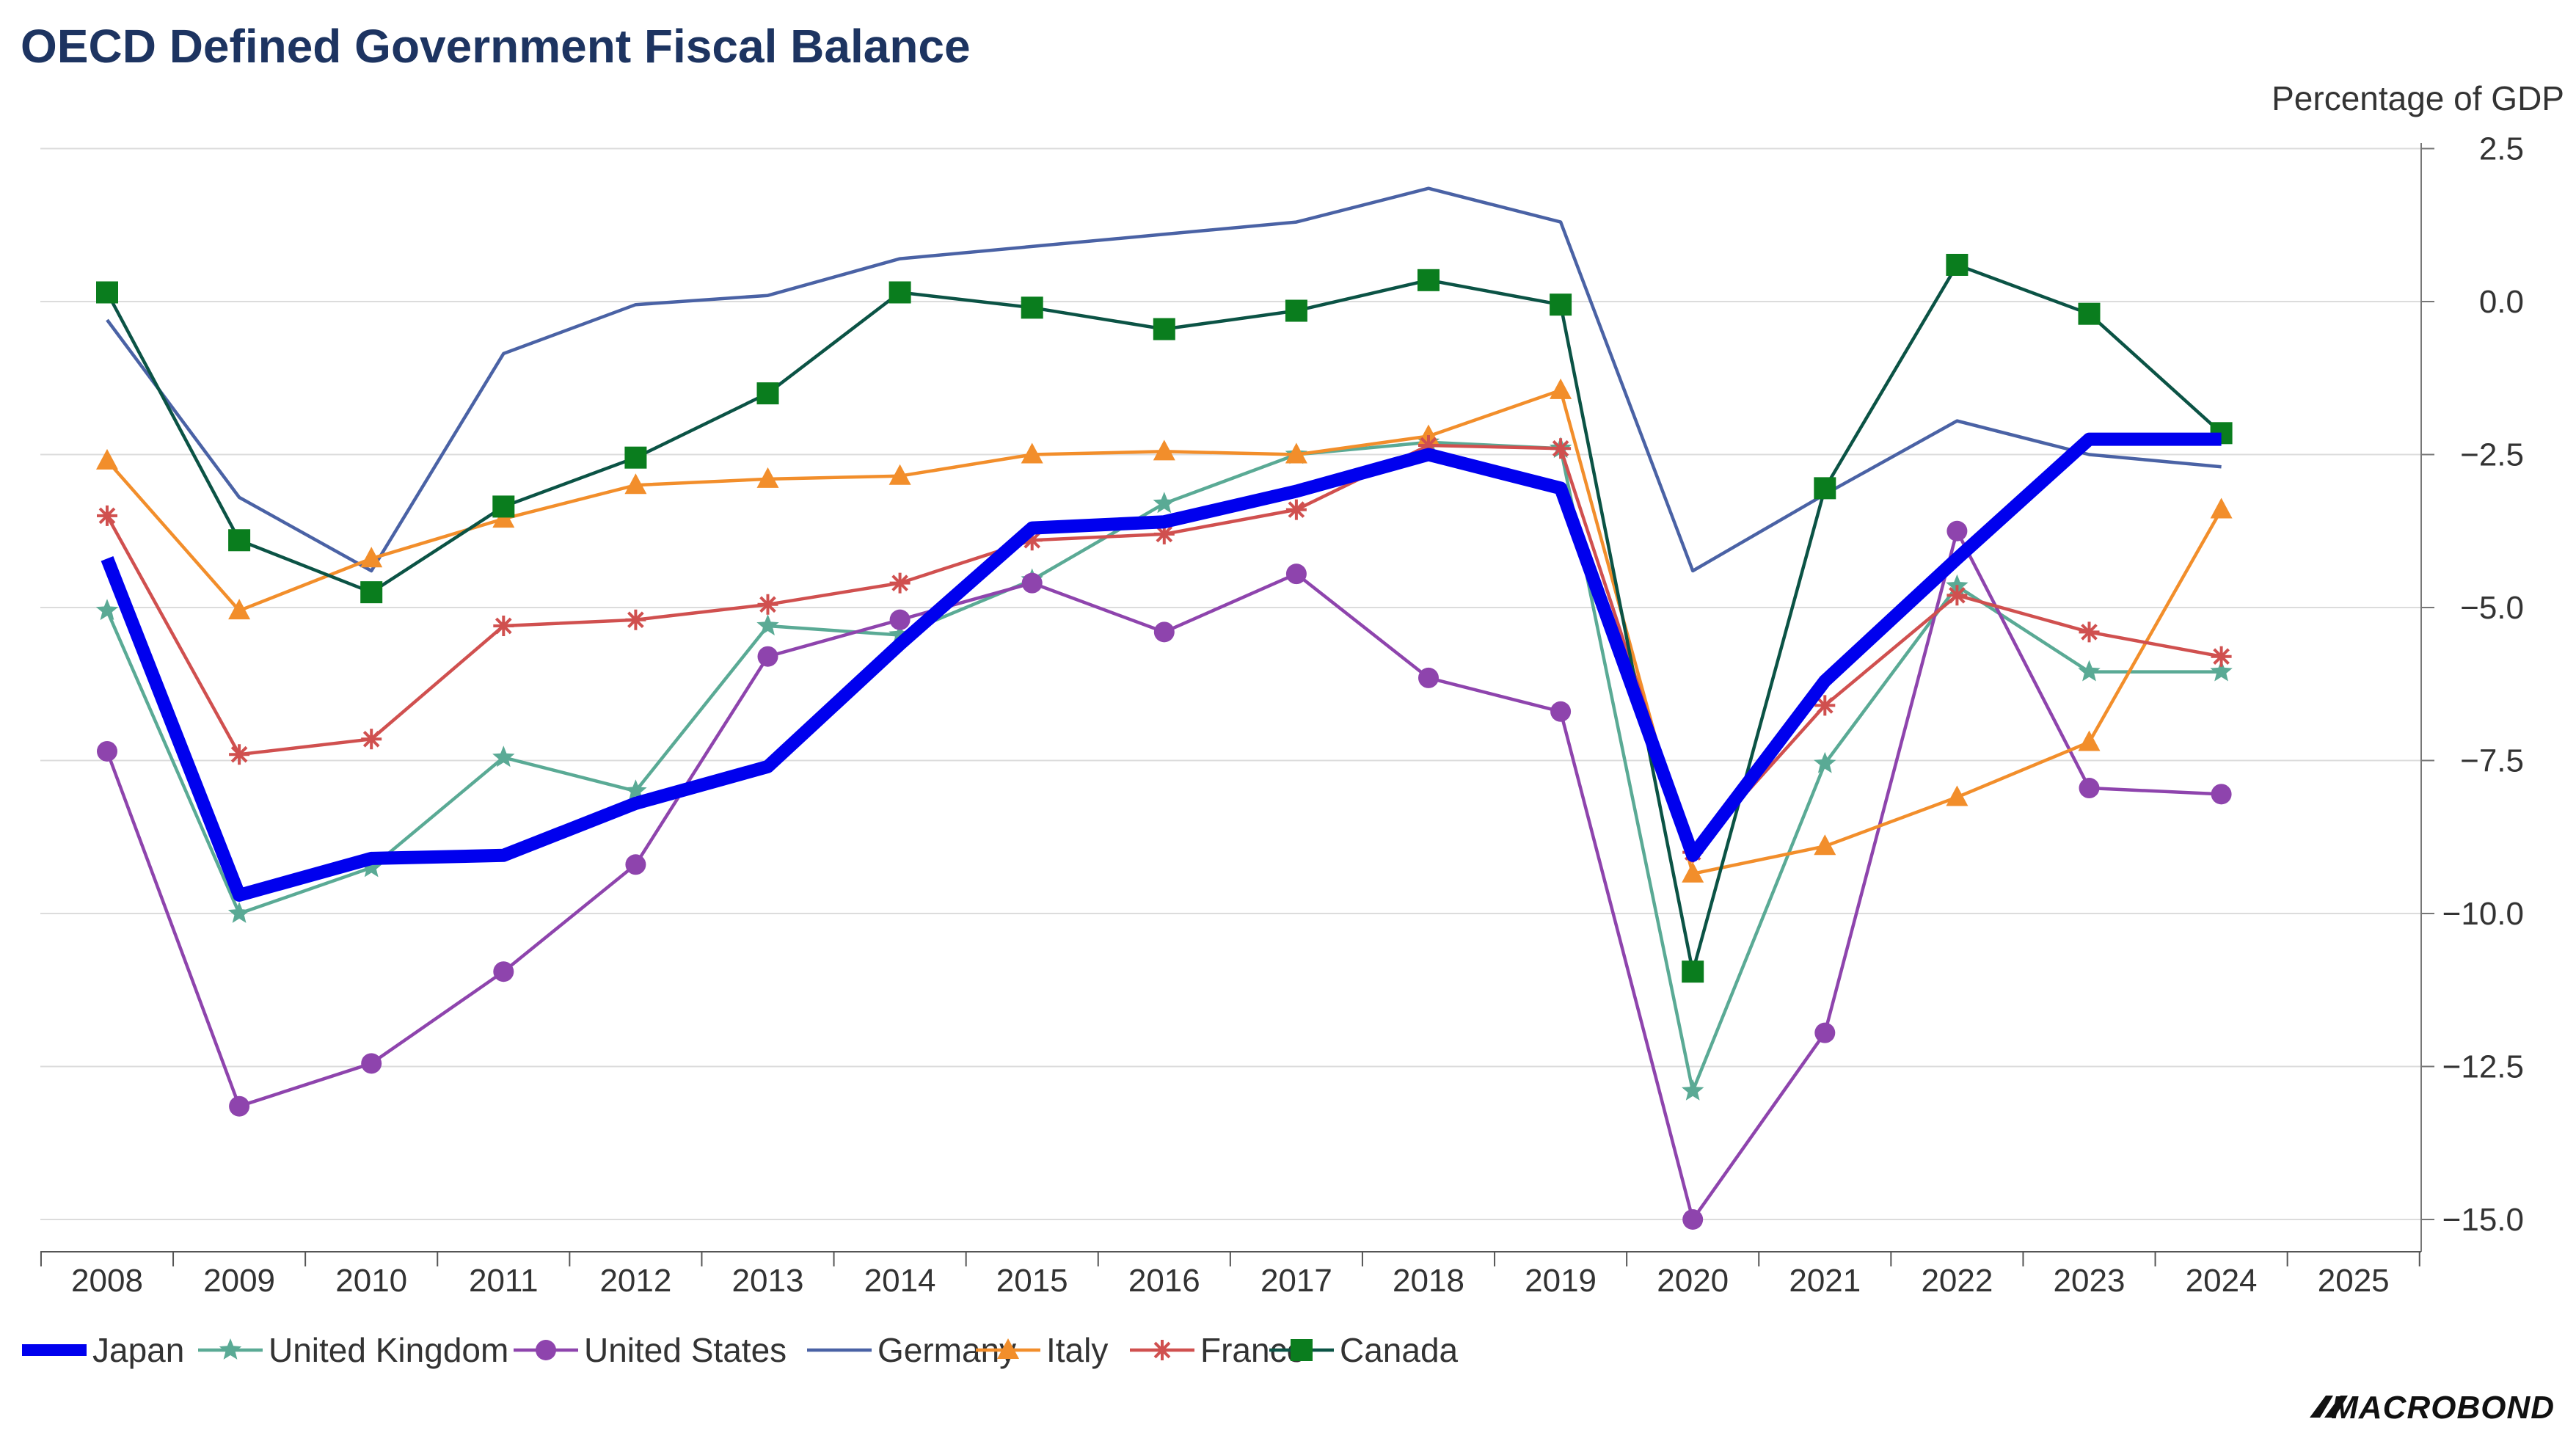  What do you see at coordinates (2483, 1067) in the screenshot?
I see `y-tick-label: −12.5` at bounding box center [2483, 1067].